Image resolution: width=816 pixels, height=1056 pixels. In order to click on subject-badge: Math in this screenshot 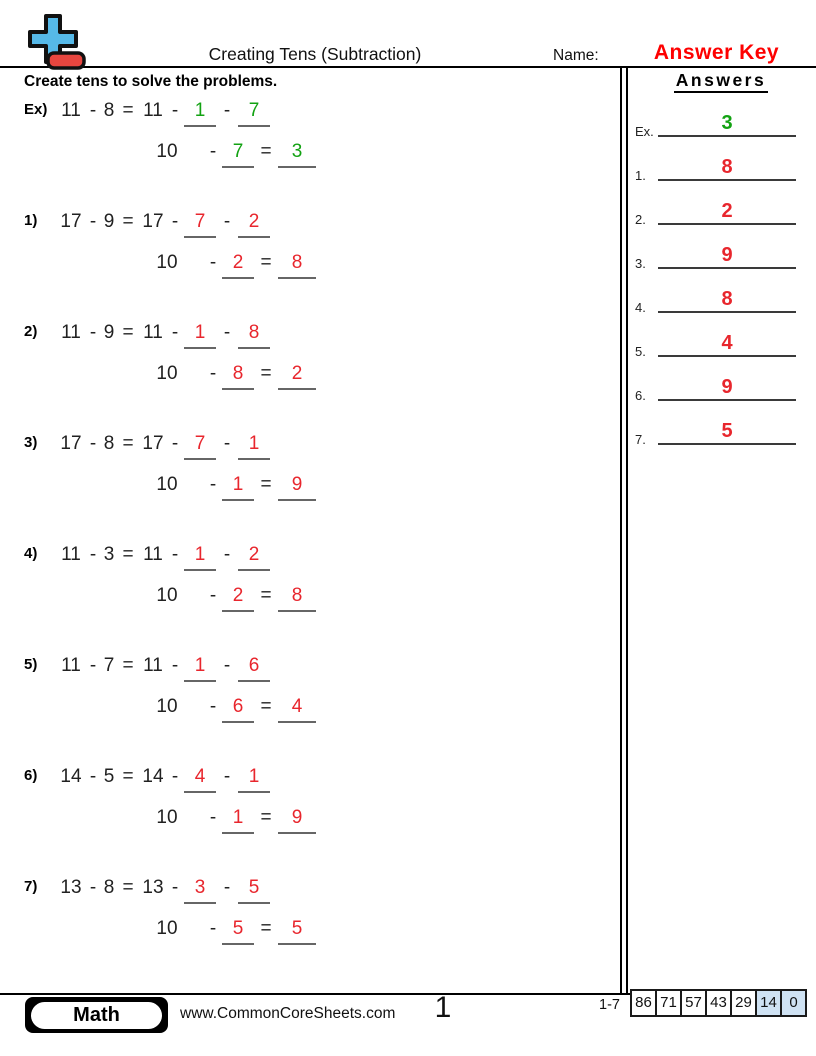, I will do `click(96, 1015)`.